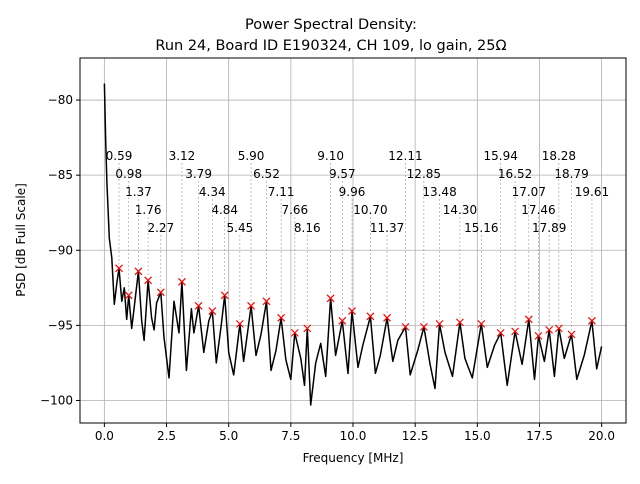 This screenshot has width=640, height=484. What do you see at coordinates (460, 210) in the screenshot?
I see `peak-label: 14.30` at bounding box center [460, 210].